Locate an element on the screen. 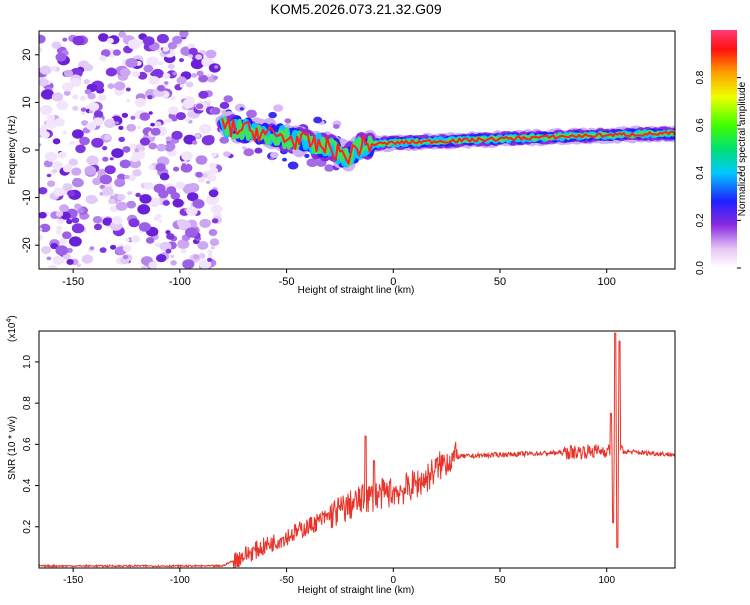 The image size is (750, 605). y-tick-label: 0.2 is located at coordinates (27, 526).